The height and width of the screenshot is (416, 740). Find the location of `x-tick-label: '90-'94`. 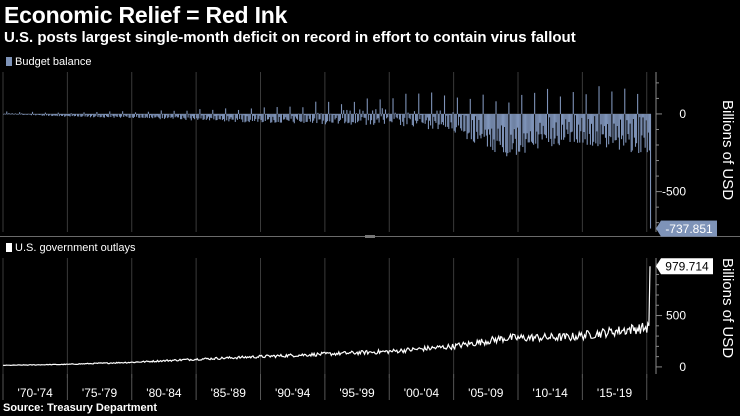

x-tick-label: '90-'94 is located at coordinates (293, 393).